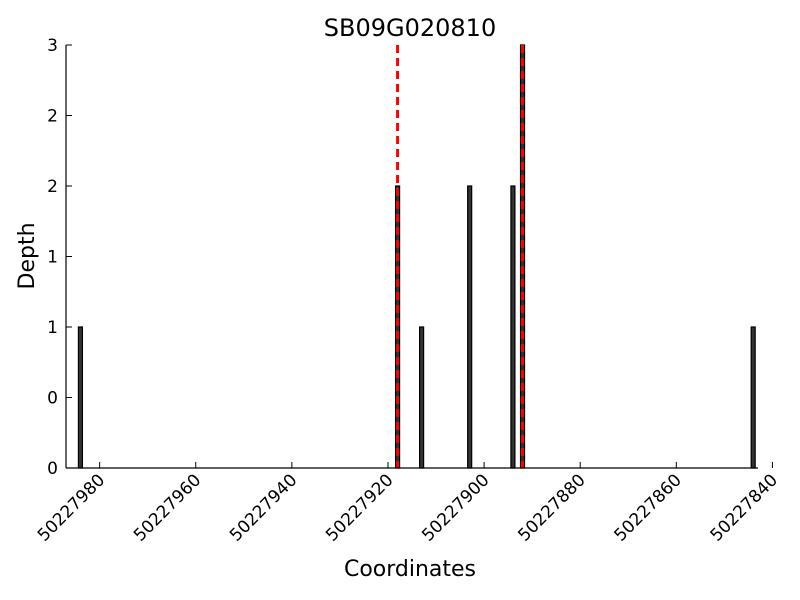 The height and width of the screenshot is (600, 800). I want to click on y-tick-label-1: 0, so click(52, 399).